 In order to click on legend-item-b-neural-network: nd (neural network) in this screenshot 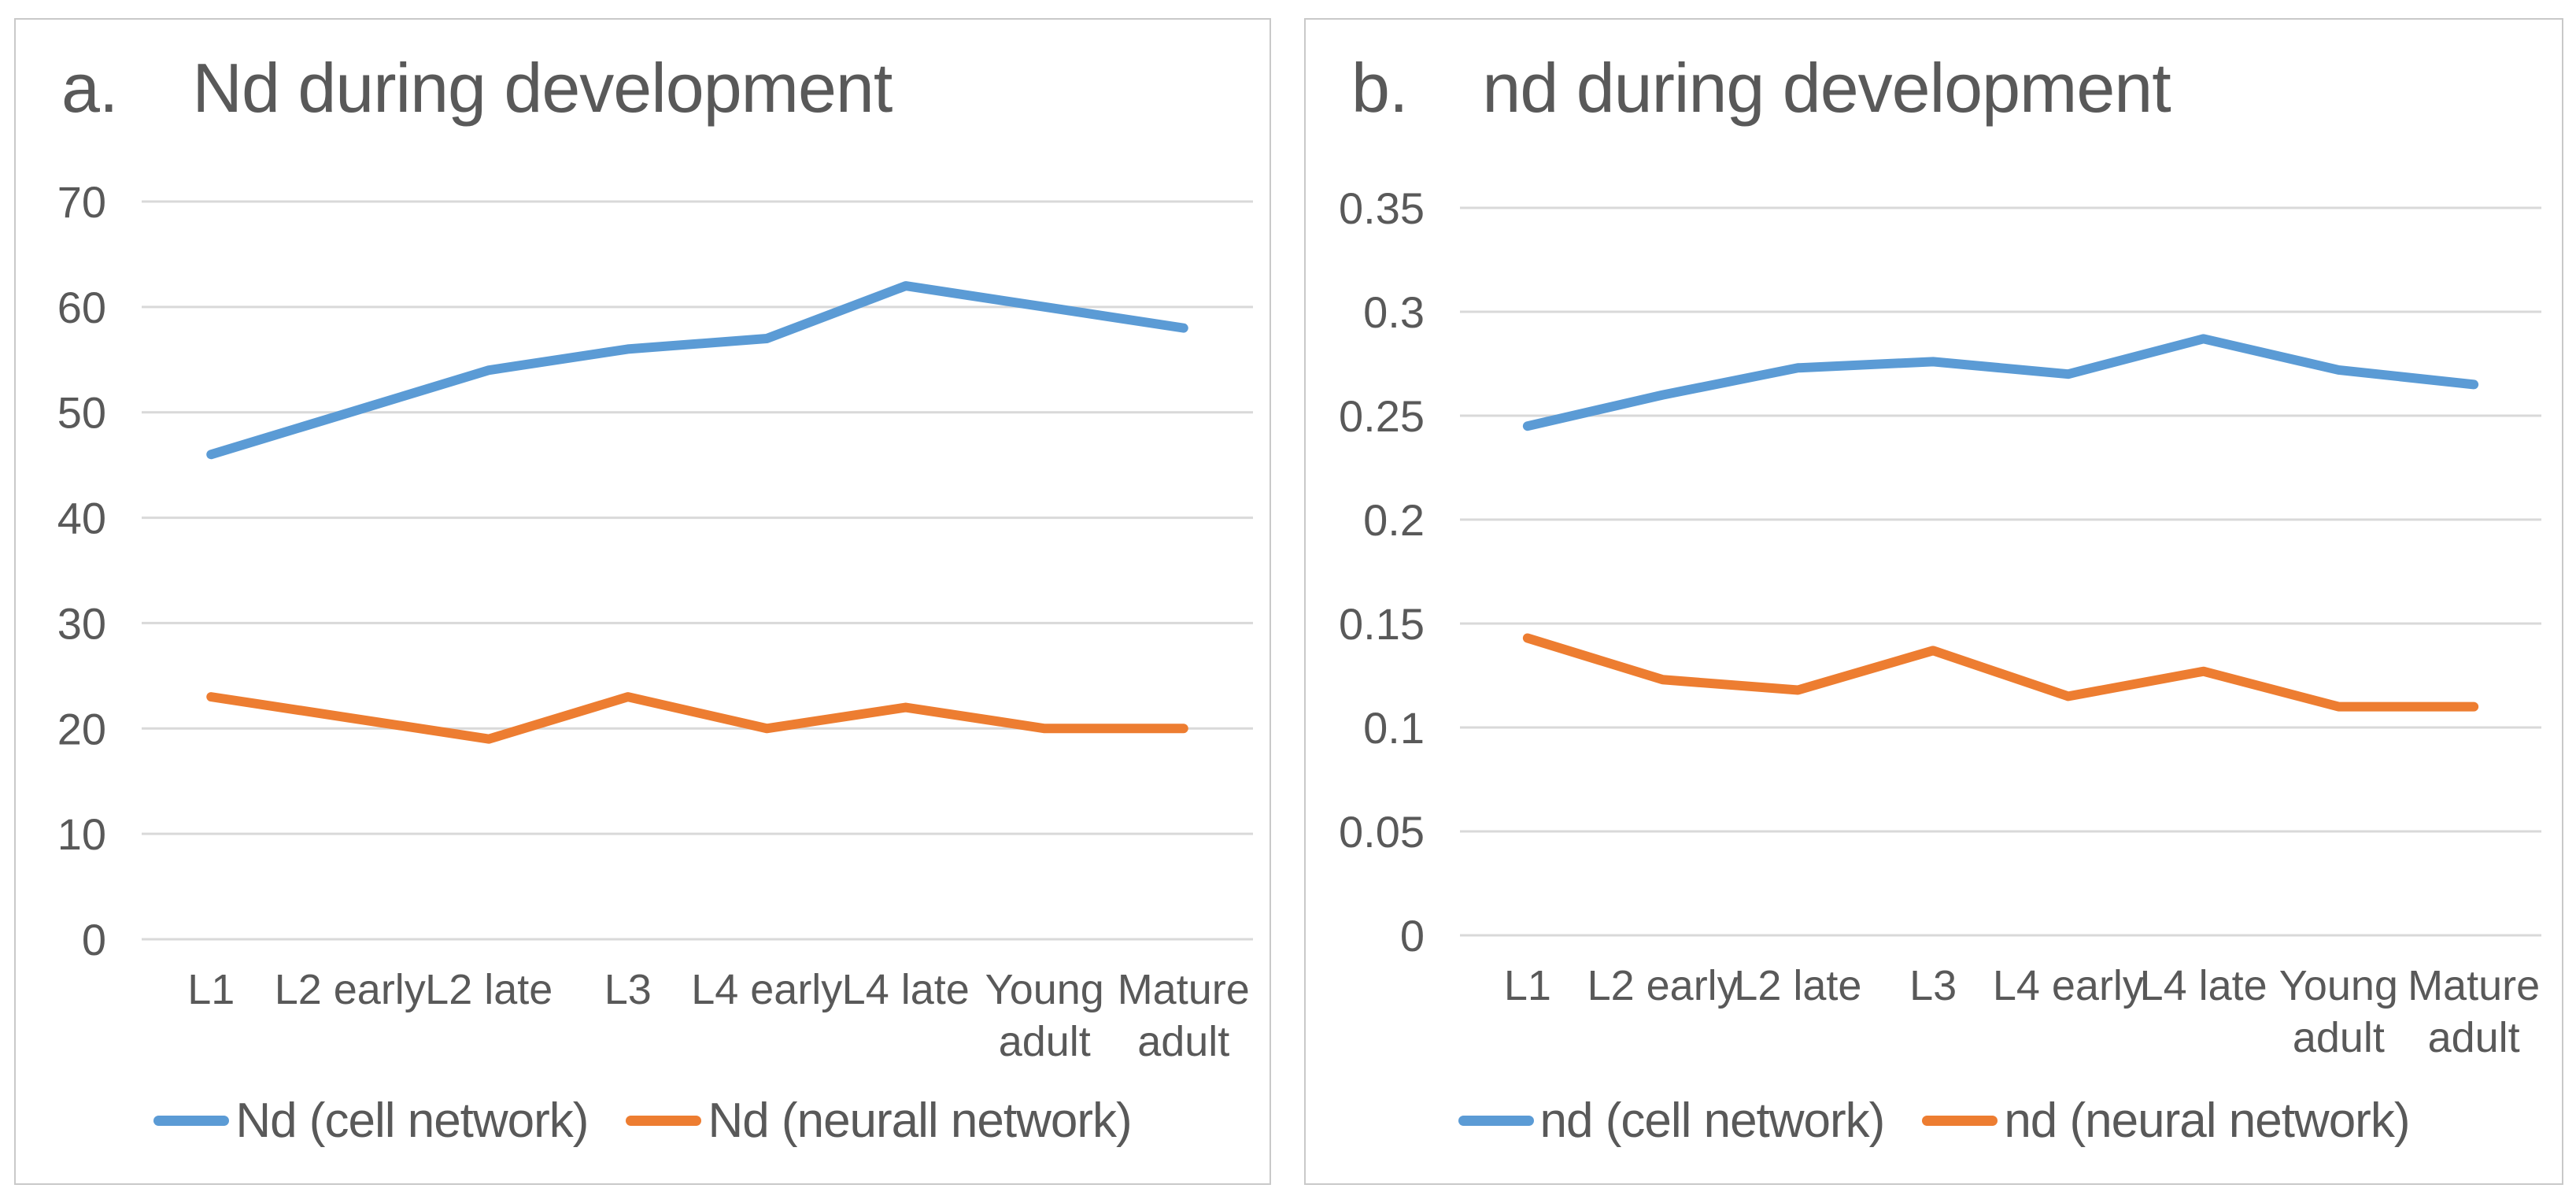, I will do `click(2166, 1121)`.